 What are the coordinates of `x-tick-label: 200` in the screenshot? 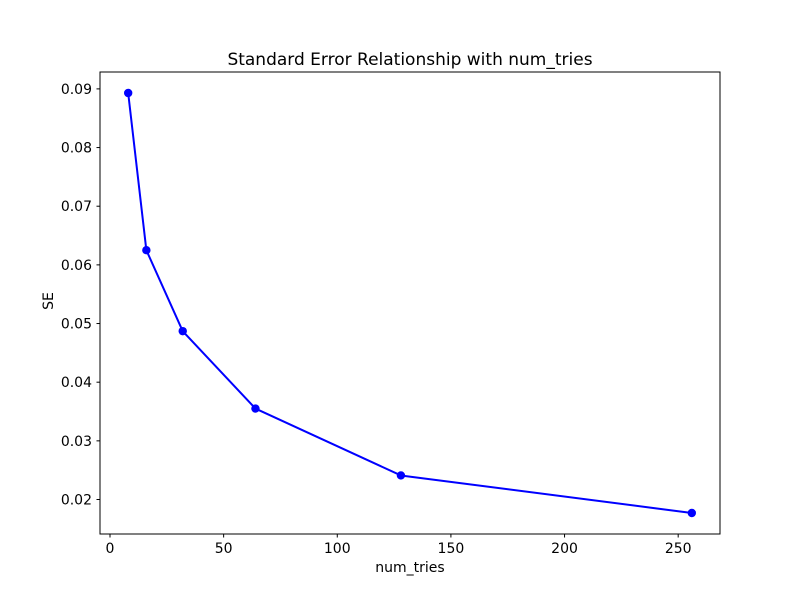 It's located at (564, 549).